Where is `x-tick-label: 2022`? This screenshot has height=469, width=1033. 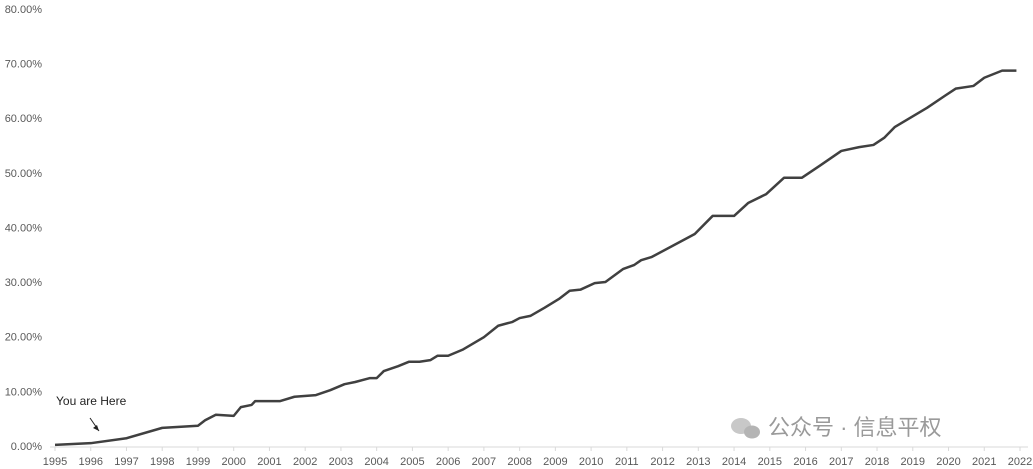 x-tick-label: 2022 is located at coordinates (1020, 462).